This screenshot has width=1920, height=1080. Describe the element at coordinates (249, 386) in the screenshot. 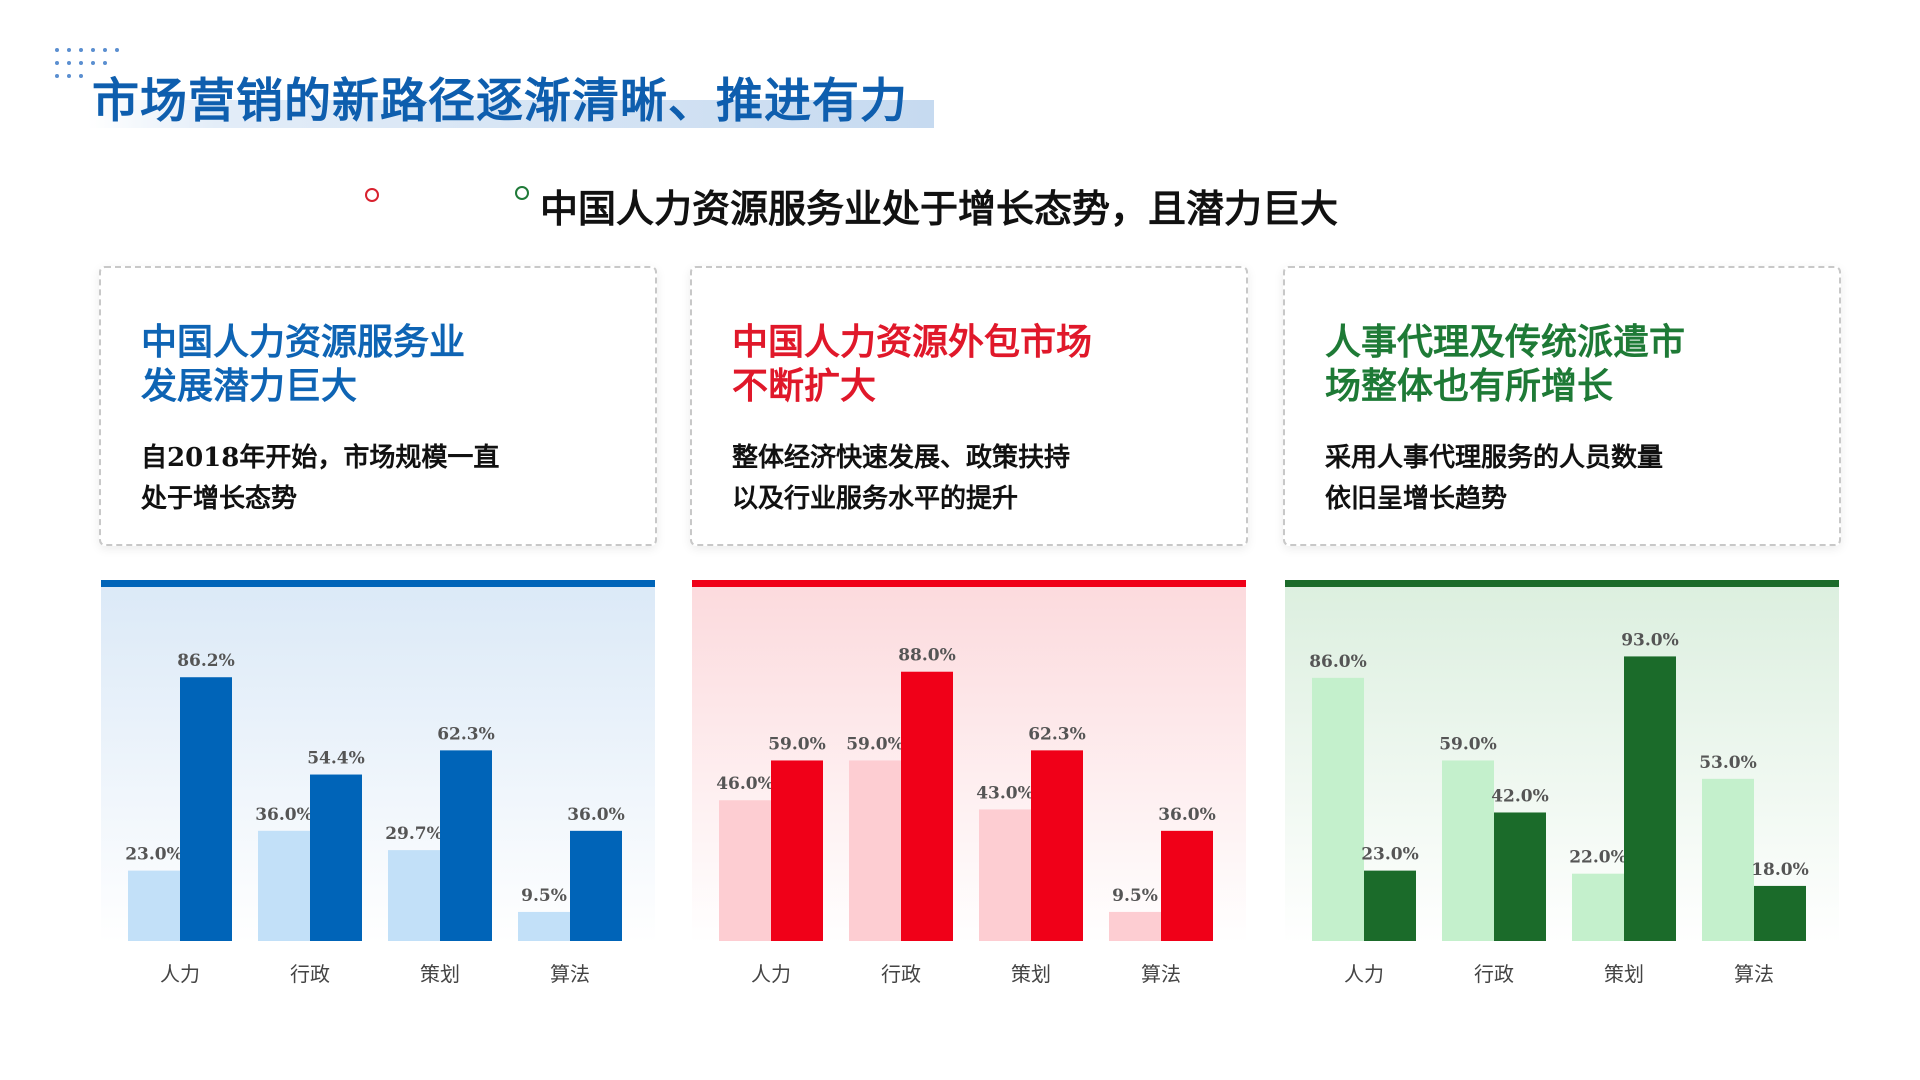

I see `card-heading-line: 发展潜力巨大` at that location.